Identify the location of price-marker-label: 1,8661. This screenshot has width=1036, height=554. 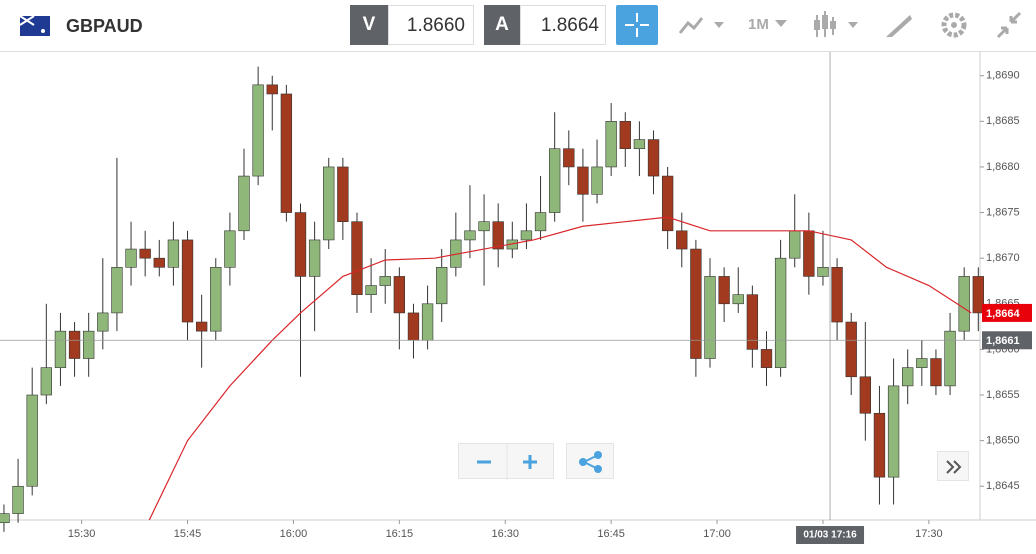
(1003, 341).